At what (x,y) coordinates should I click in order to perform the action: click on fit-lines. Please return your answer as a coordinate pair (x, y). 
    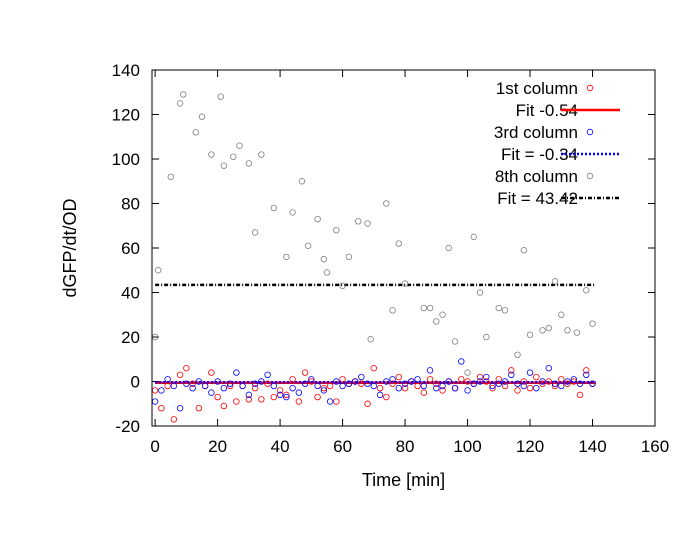
    Looking at the image, I should click on (375, 333).